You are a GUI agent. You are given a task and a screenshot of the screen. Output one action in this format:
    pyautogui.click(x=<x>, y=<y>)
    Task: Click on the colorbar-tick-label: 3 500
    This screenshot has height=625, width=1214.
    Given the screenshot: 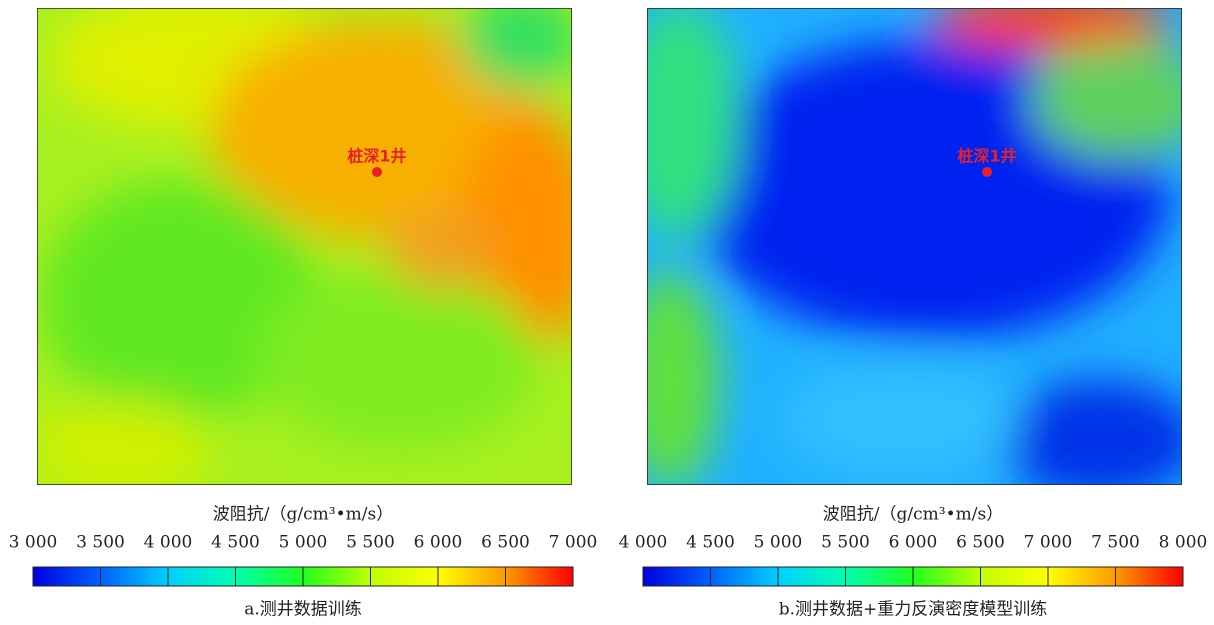 What is the action you would take?
    pyautogui.click(x=100, y=543)
    